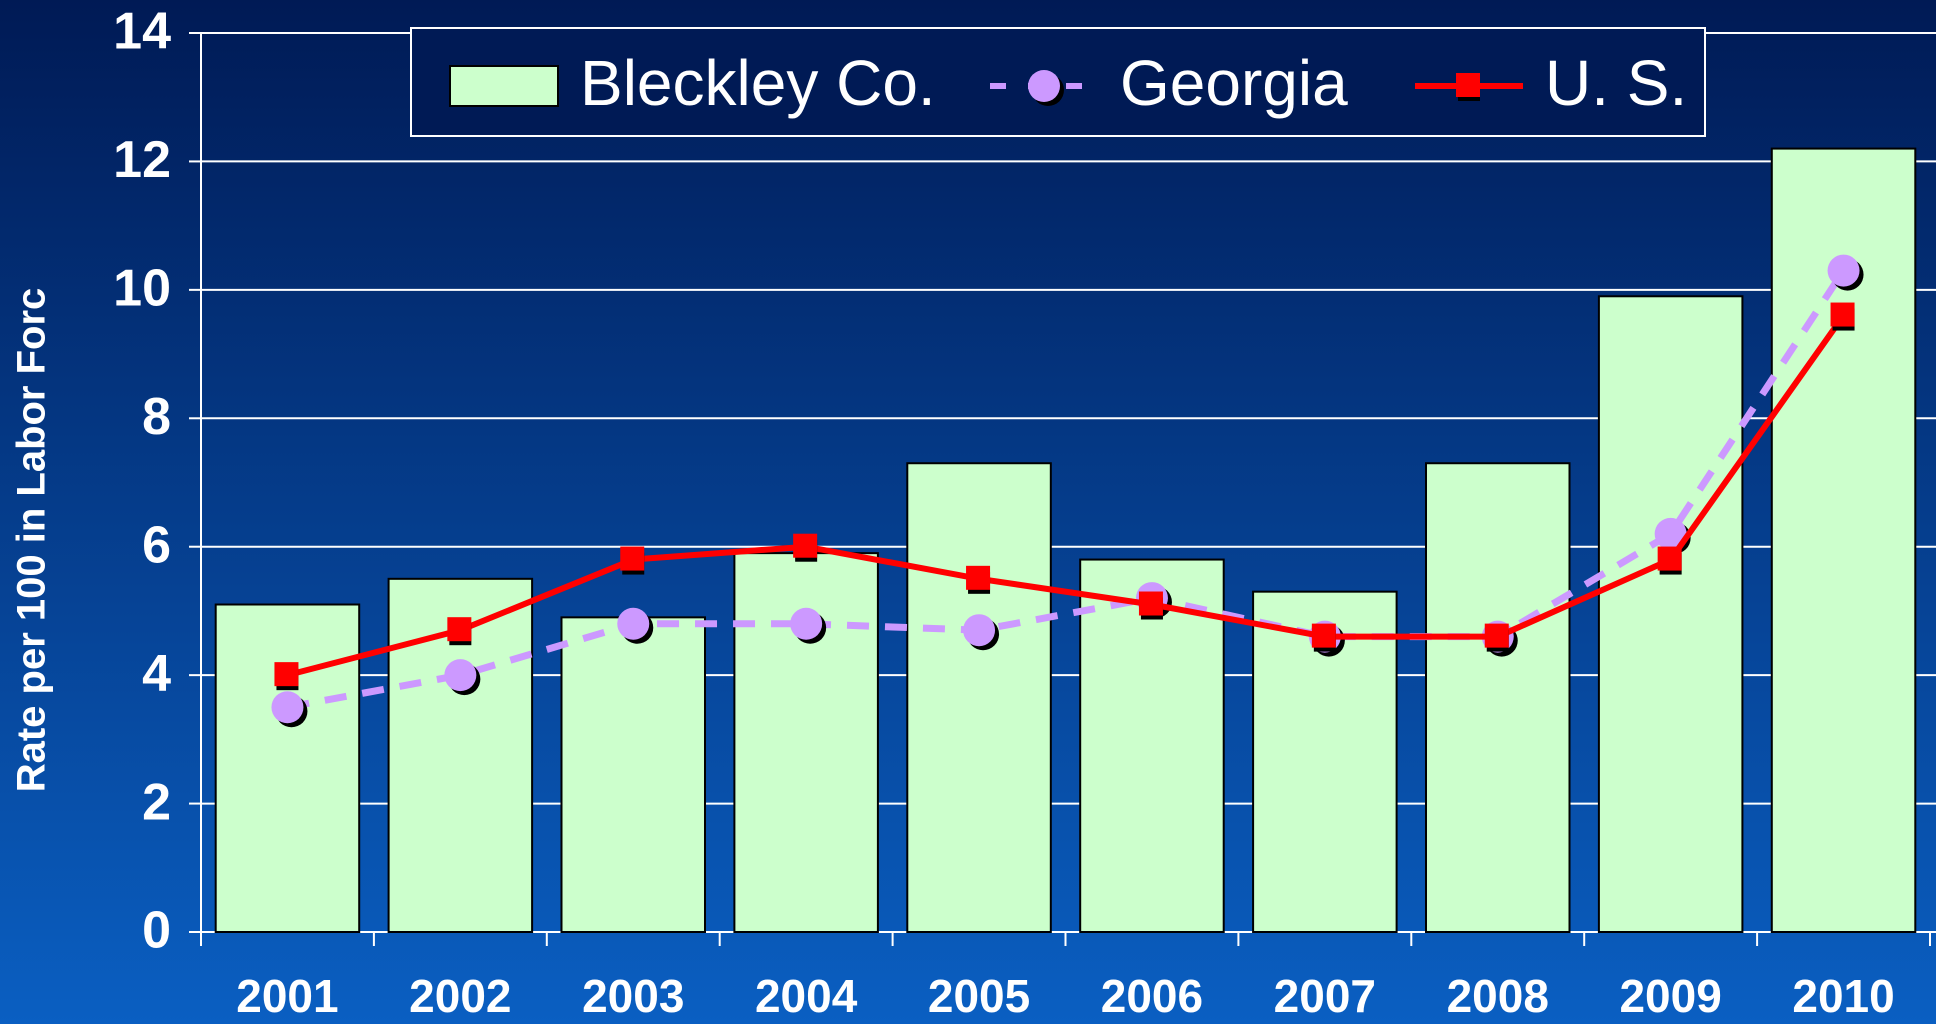  Describe the element at coordinates (1616, 83) in the screenshot. I see `legend-label: U. S.` at that location.